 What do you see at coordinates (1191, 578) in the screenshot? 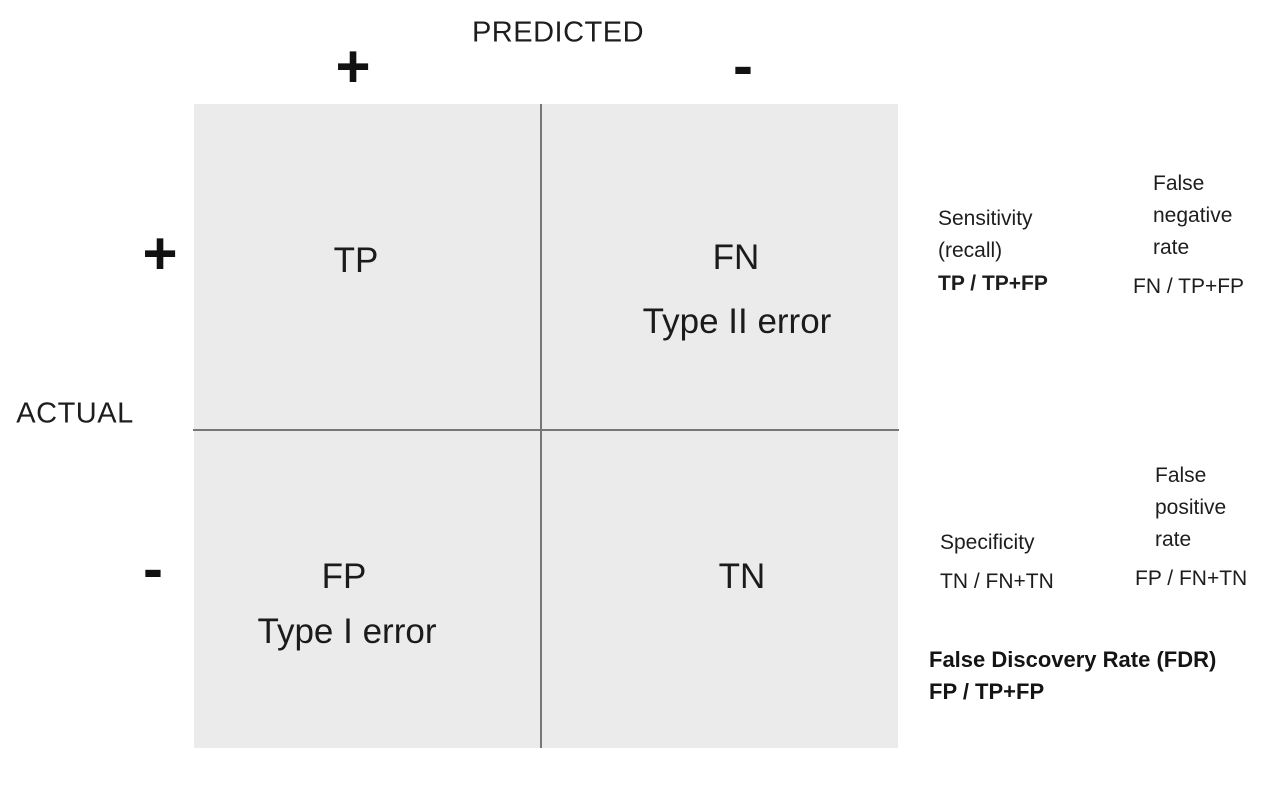
I see `metric-false-positive-rate-formula: FP / FN+TN` at bounding box center [1191, 578].